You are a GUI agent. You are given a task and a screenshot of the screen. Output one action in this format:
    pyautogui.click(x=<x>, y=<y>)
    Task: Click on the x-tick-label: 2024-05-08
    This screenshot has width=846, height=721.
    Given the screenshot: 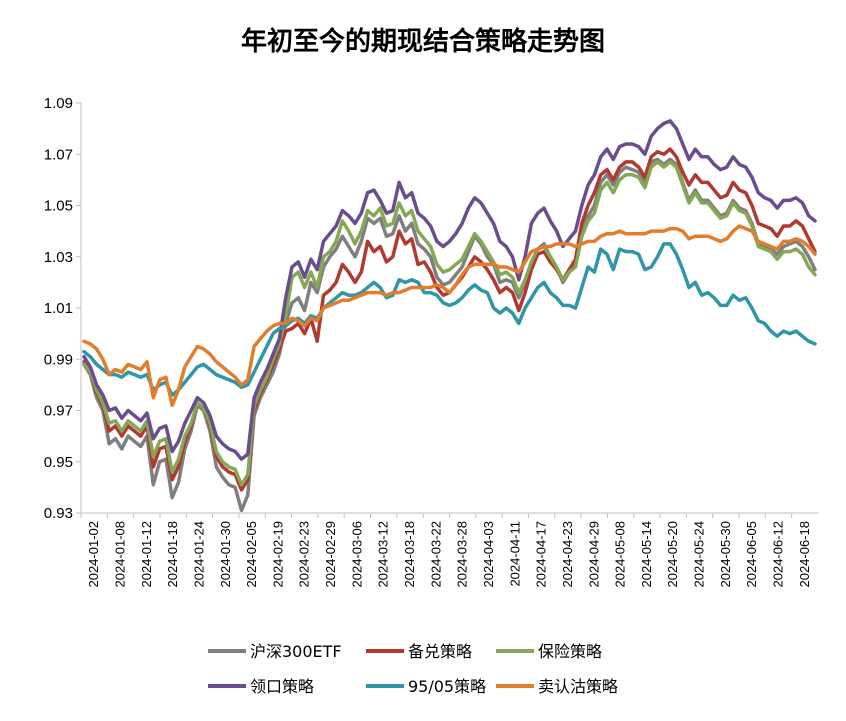 What is the action you would take?
    pyautogui.click(x=620, y=554)
    